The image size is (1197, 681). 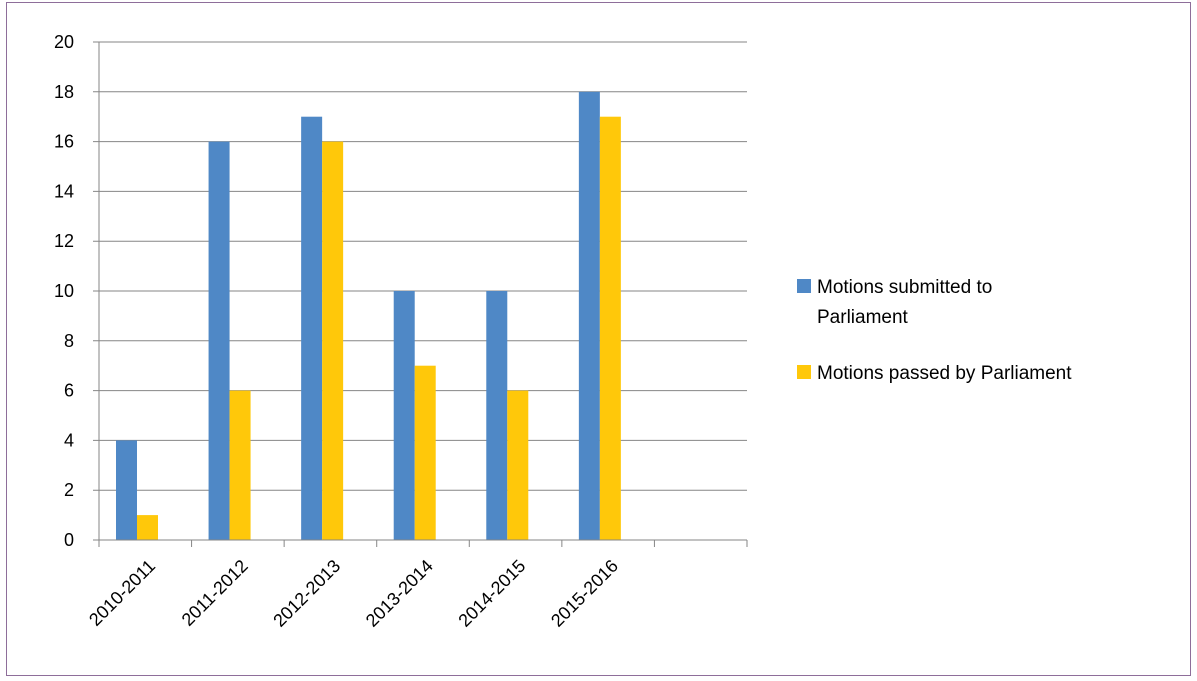 I want to click on x-tick-label: 2015-2016, so click(x=584, y=593).